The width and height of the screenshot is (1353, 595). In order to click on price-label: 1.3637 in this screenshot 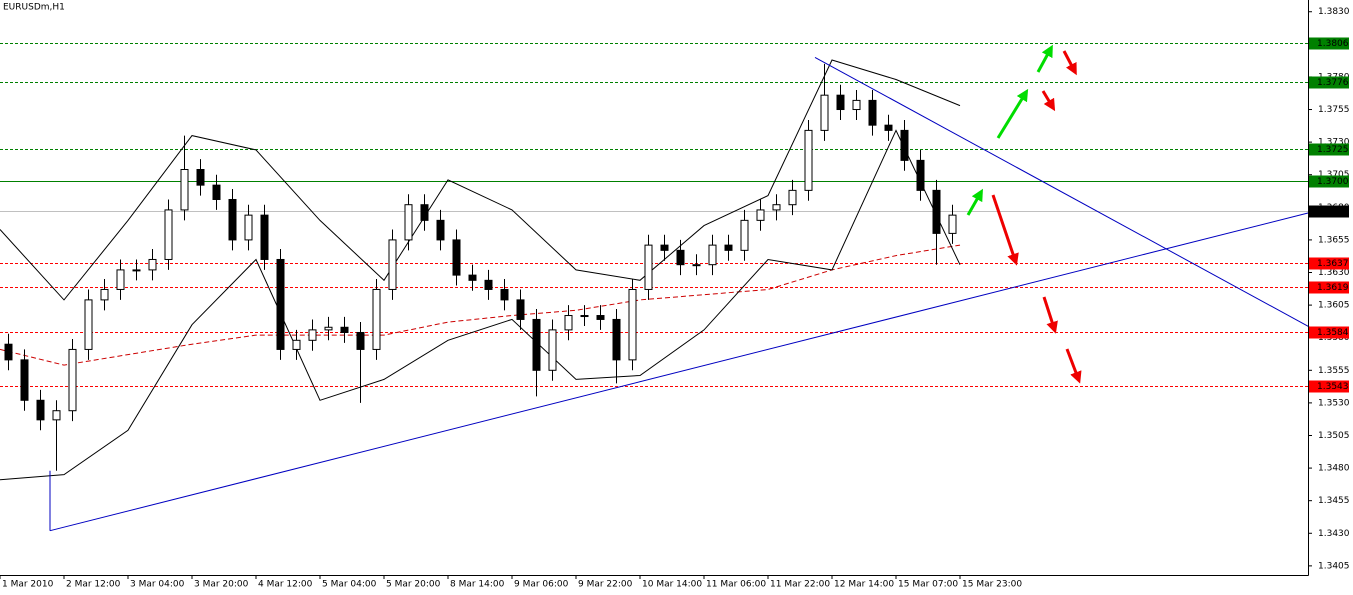, I will do `click(1333, 264)`.